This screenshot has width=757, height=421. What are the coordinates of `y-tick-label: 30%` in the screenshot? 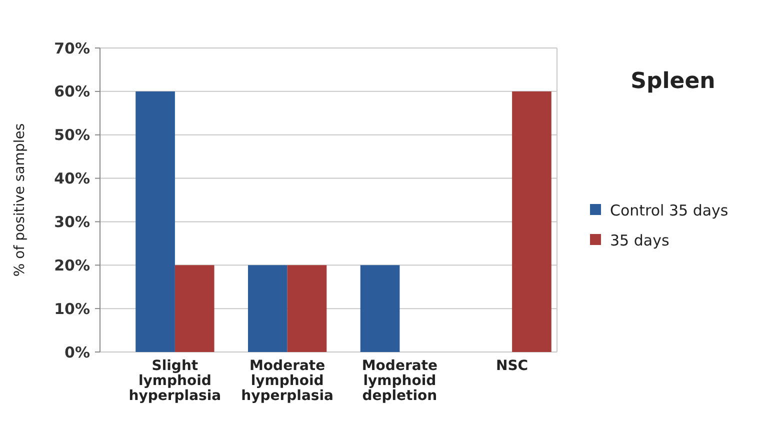 It's located at (72, 221).